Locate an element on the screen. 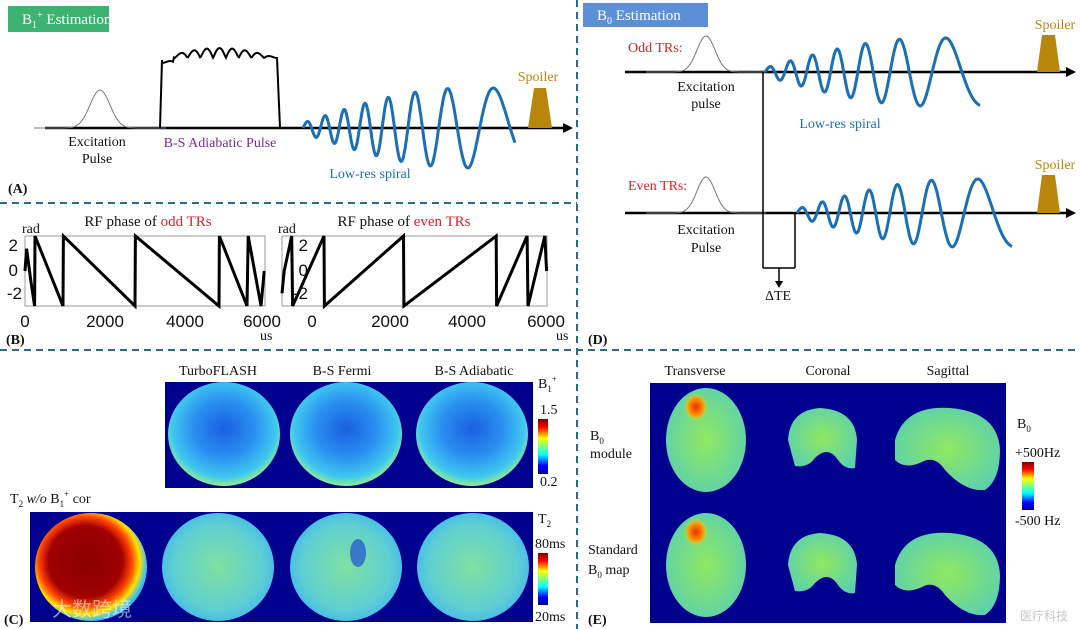 The image size is (1080, 629). bs-adiabatic-pulse-label: B-S Adiabatic Pulse is located at coordinates (220, 143).